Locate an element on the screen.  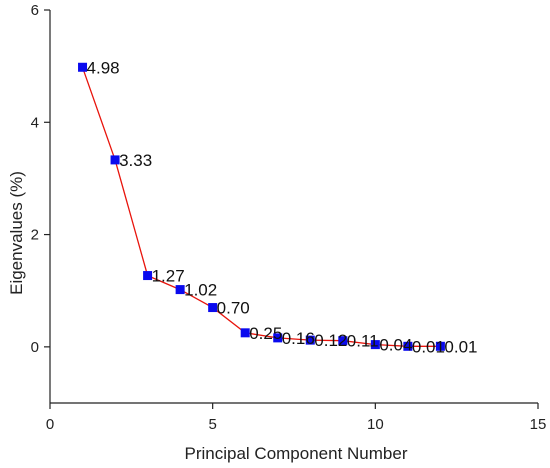
x-tick-label: 5 is located at coordinates (212, 424).